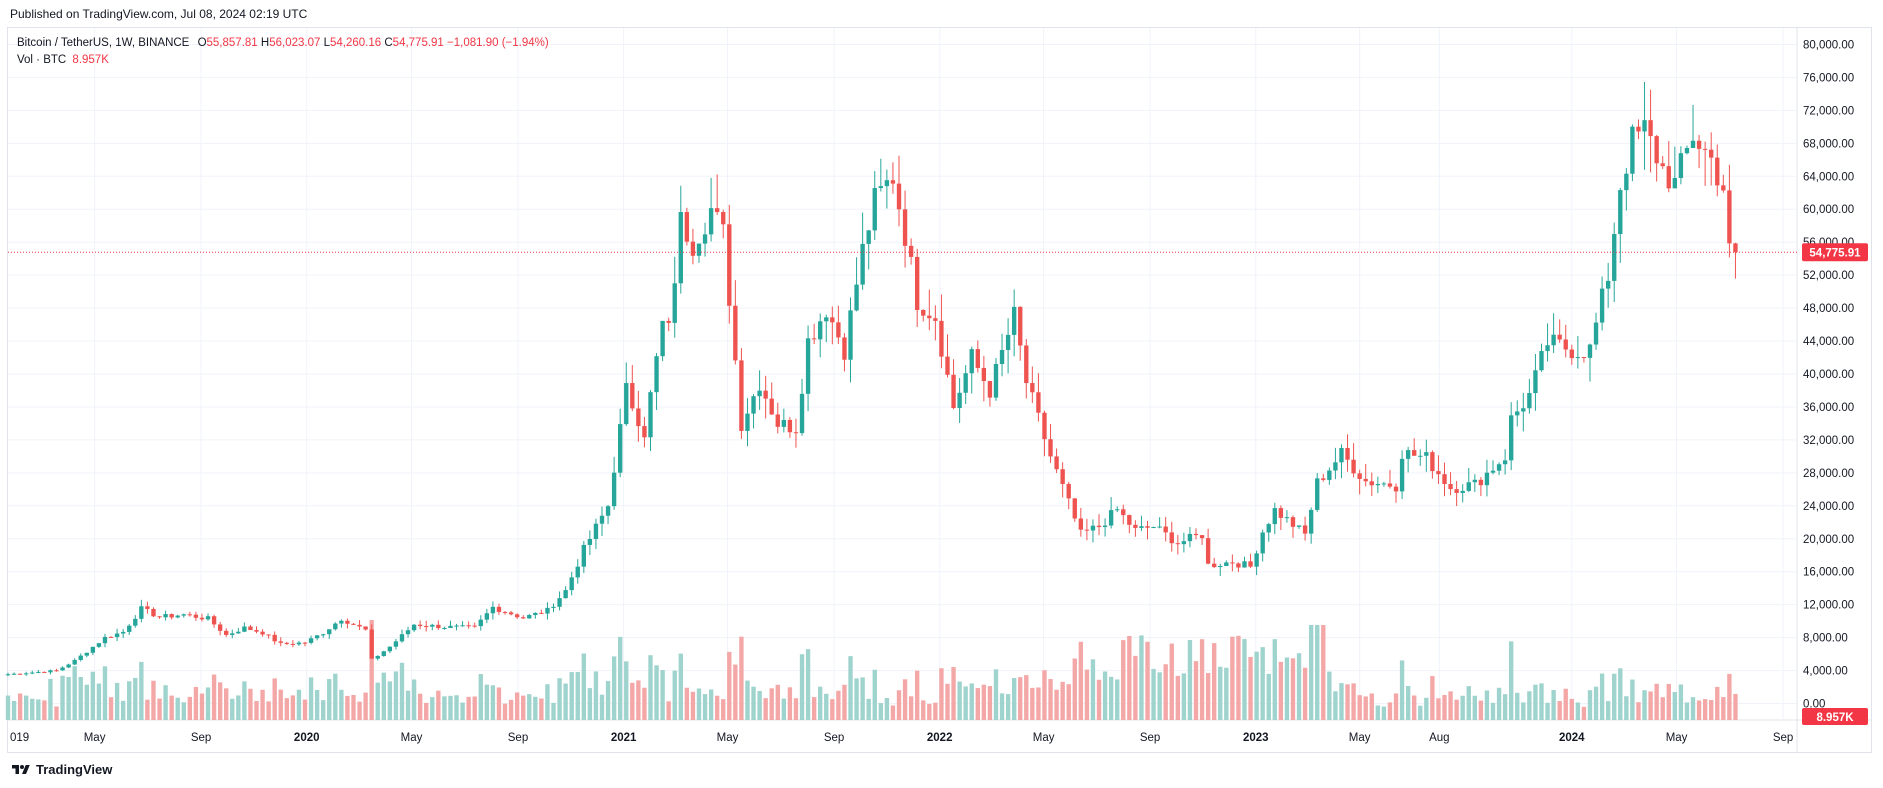  I want to click on volume-label: Vol · BTC, so click(42, 60).